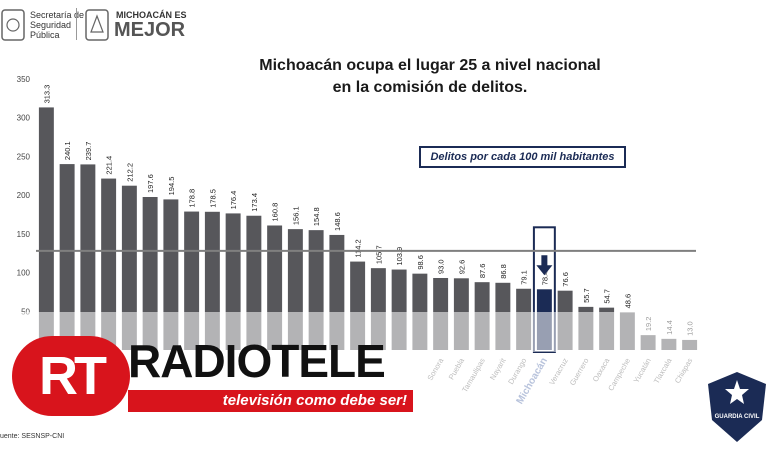 Image resolution: width=768 pixels, height=450 pixels. I want to click on fade-overlay, so click(384, 332).